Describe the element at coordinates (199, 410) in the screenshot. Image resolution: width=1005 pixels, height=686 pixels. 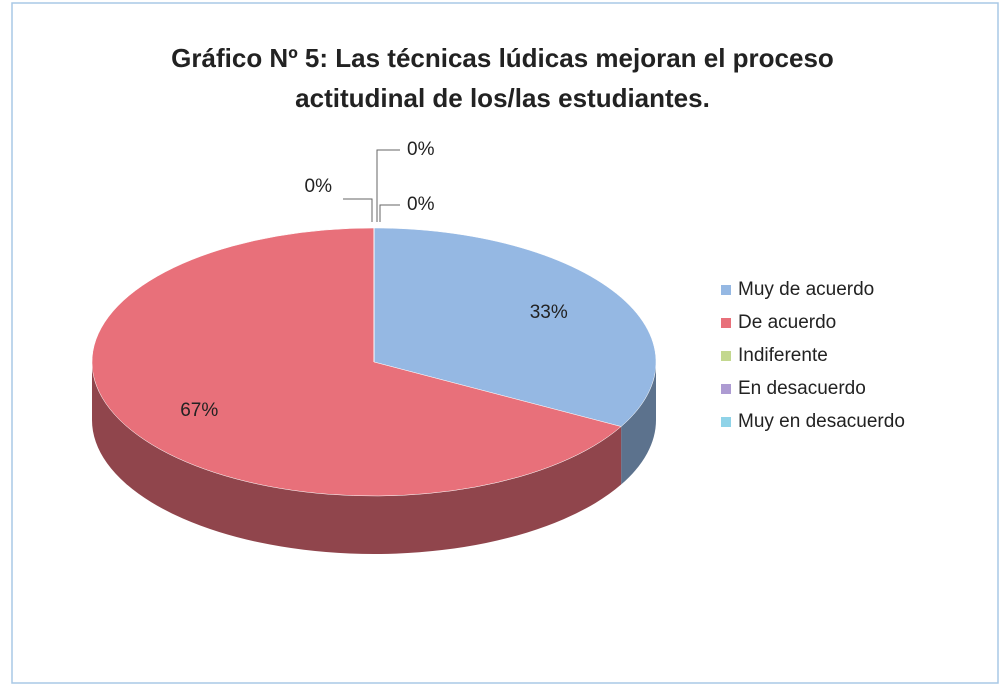
I see `data-label: 67%` at that location.